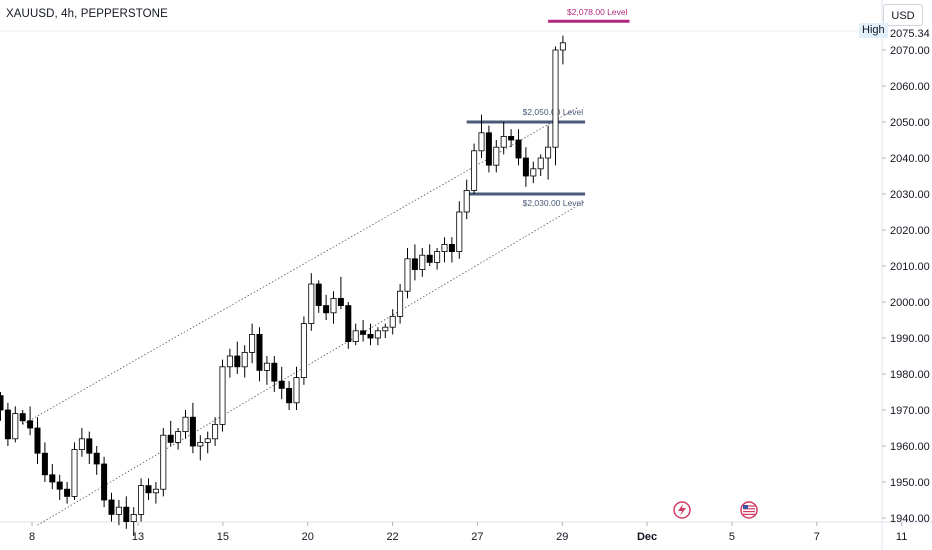 The height and width of the screenshot is (550, 932). I want to click on level-label-2: $2,030.00 Level, so click(553, 203).